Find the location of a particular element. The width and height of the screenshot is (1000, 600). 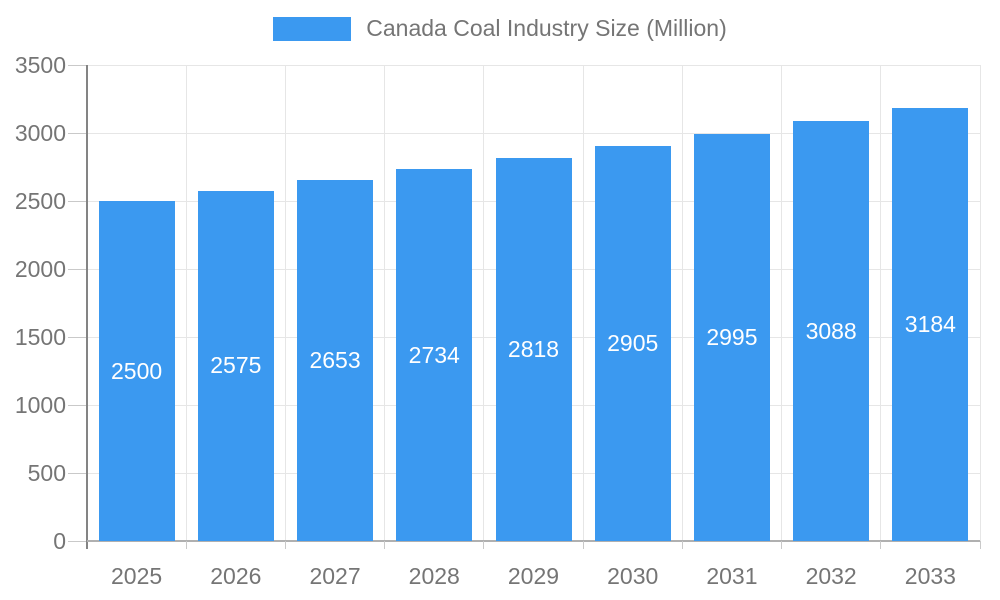

bar-2028: 2734 is located at coordinates (434, 355).